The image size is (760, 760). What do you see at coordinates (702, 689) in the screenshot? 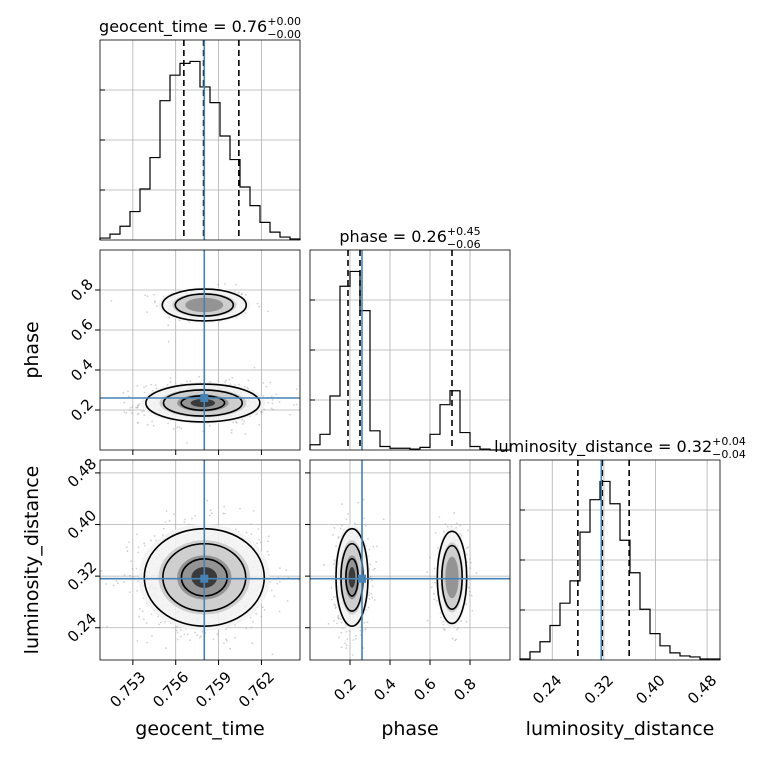
I see `xtick-label-luminosity_distance: 0.48` at bounding box center [702, 689].